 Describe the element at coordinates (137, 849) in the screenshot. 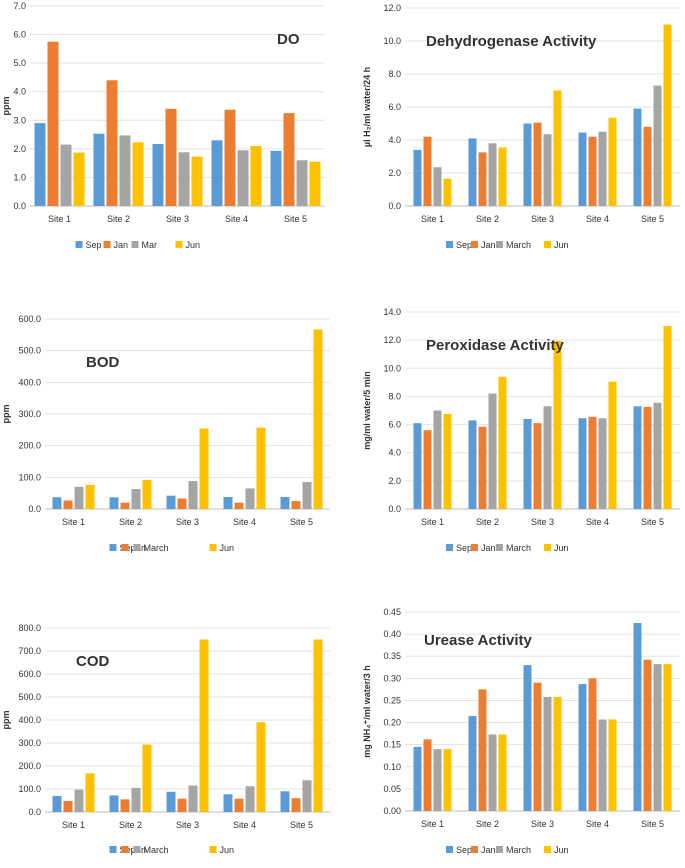

I see `cod-legend-swatch-march` at that location.